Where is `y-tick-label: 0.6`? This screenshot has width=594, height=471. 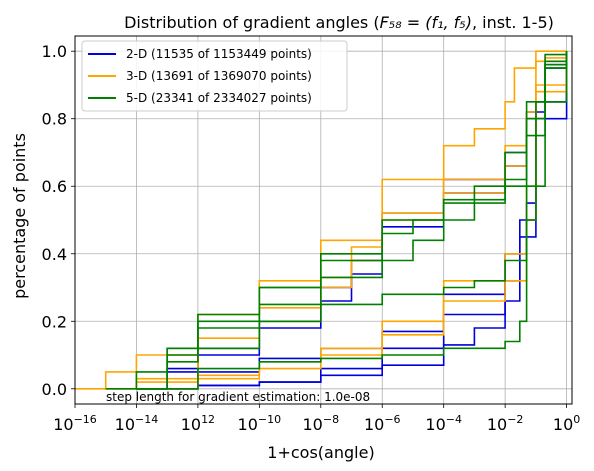 y-tick-label: 0.6 is located at coordinates (54, 186).